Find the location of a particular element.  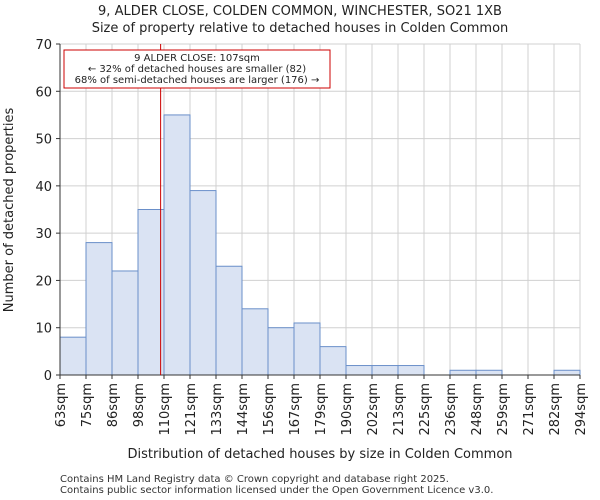

y-tick-label: 60 is located at coordinates (43, 92).